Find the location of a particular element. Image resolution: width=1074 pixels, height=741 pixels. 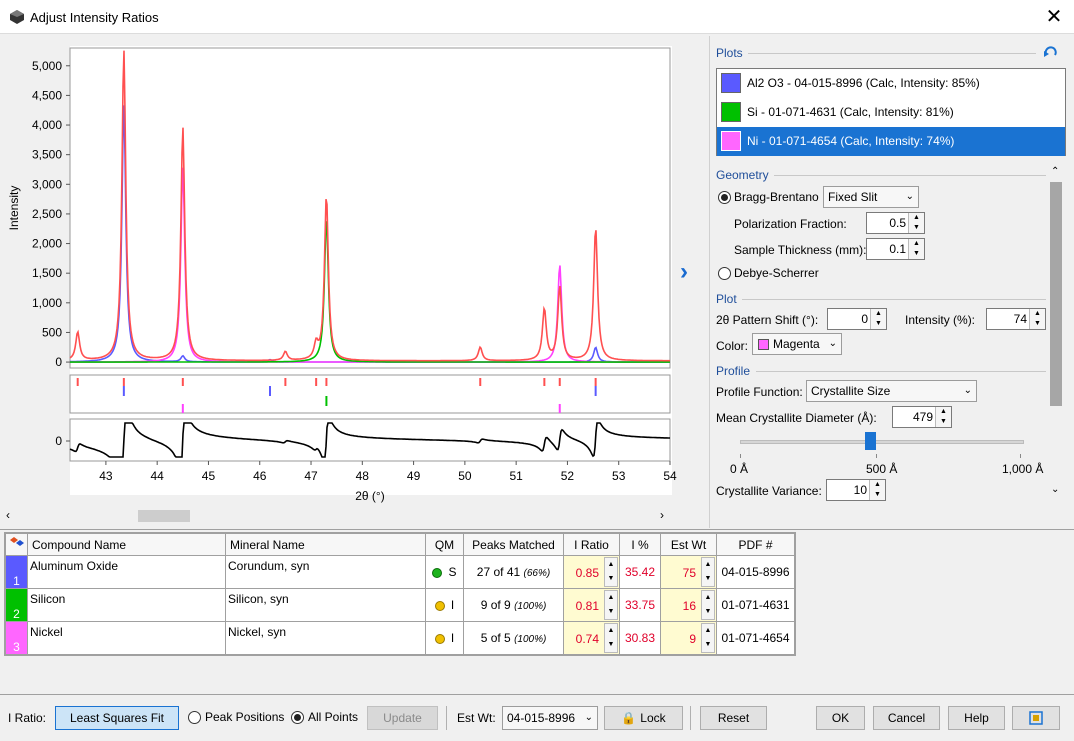

header-iratio: I Ratio is located at coordinates (591, 544).